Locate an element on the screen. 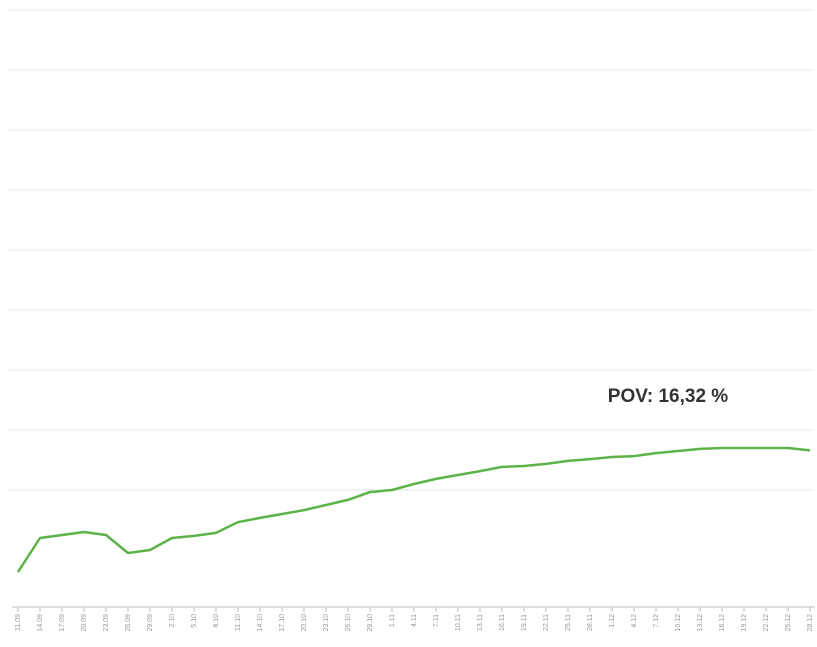 This screenshot has height=647, width=817. x-tick-label: 2.10 is located at coordinates (172, 621).